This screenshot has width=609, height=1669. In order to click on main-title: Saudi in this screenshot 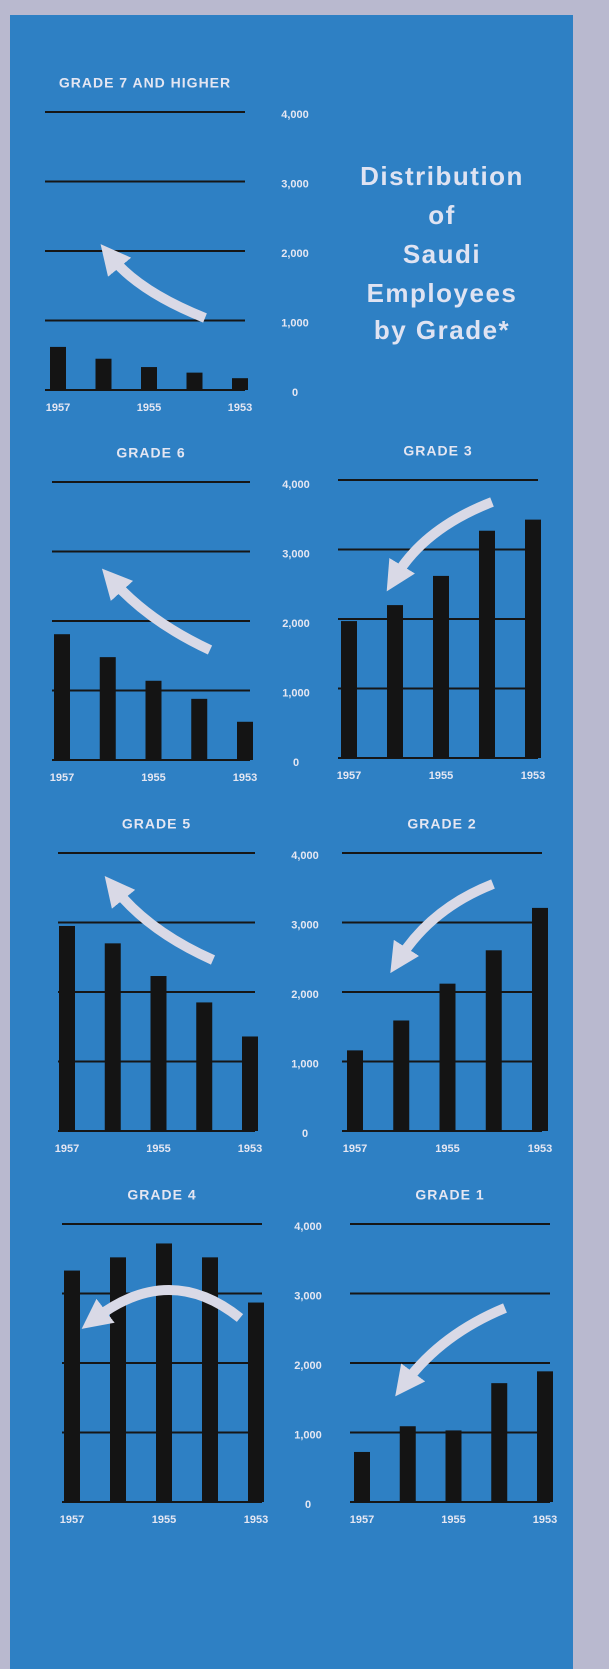, I will do `click(442, 254)`.